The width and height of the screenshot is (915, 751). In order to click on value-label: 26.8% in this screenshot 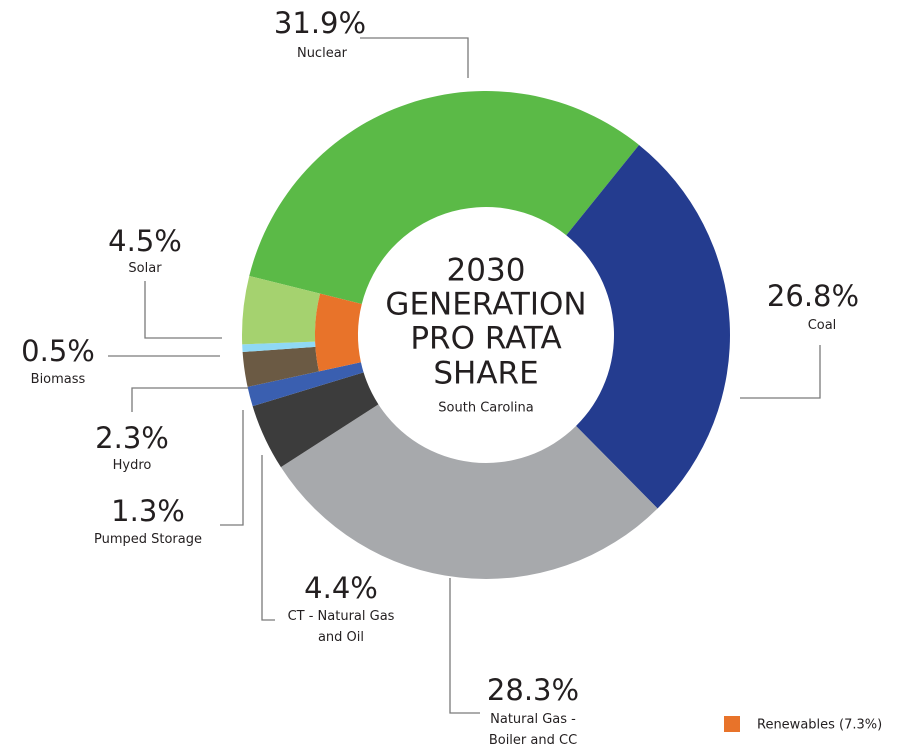, I will do `click(813, 296)`.